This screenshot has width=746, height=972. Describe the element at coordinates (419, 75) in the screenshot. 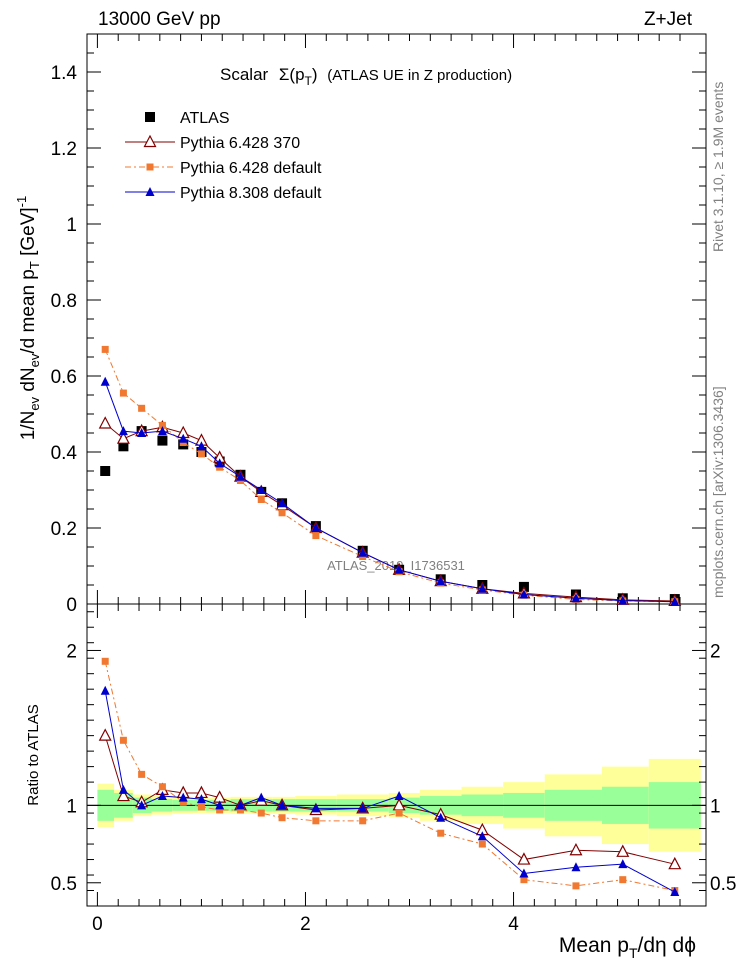

I see `title-rest: (ATLAS UE in Z production)` at that location.